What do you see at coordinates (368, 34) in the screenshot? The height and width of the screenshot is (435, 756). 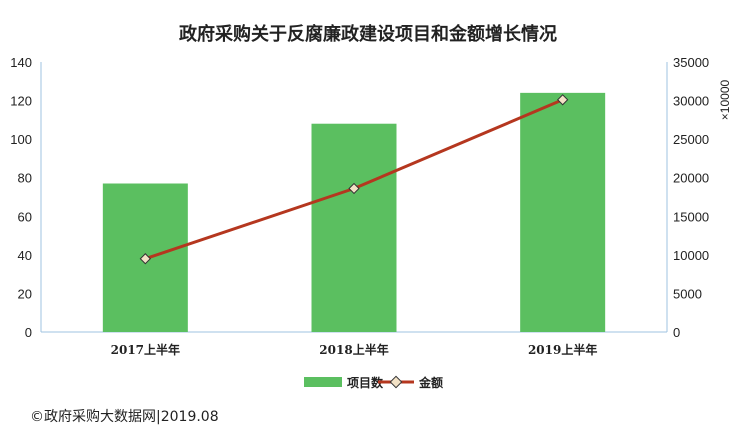 I see `chart-title: 政府采购关于反腐廉政建设项目和金额增长情况` at bounding box center [368, 34].